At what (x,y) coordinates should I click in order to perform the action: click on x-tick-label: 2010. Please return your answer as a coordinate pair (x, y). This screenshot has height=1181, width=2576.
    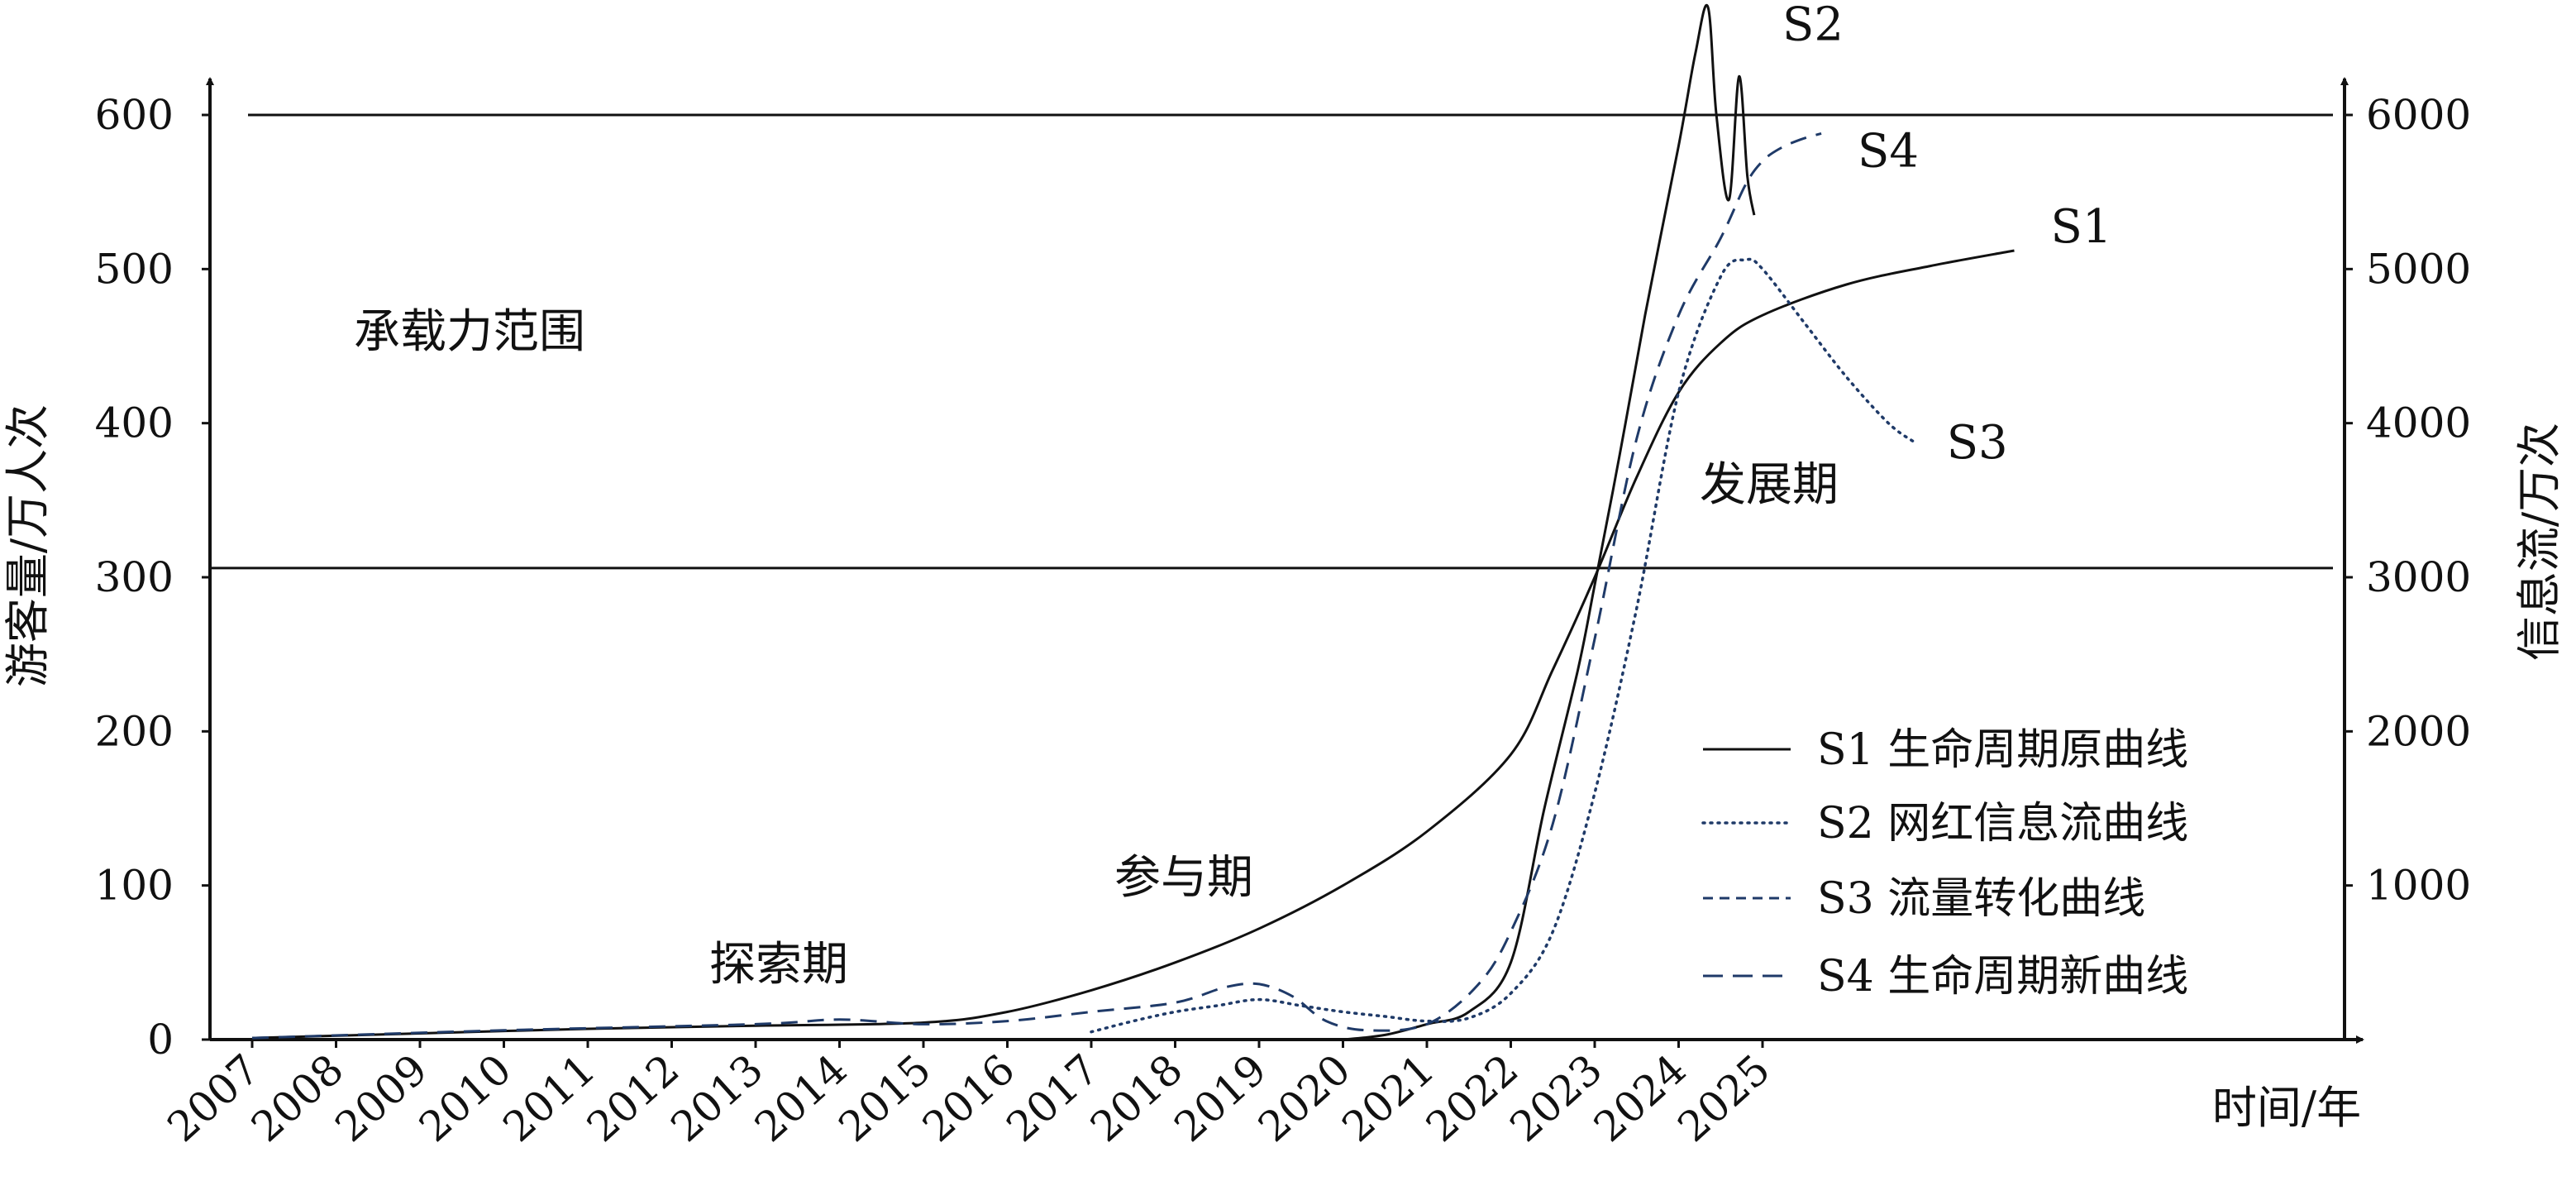
    Looking at the image, I should click on (465, 1098).